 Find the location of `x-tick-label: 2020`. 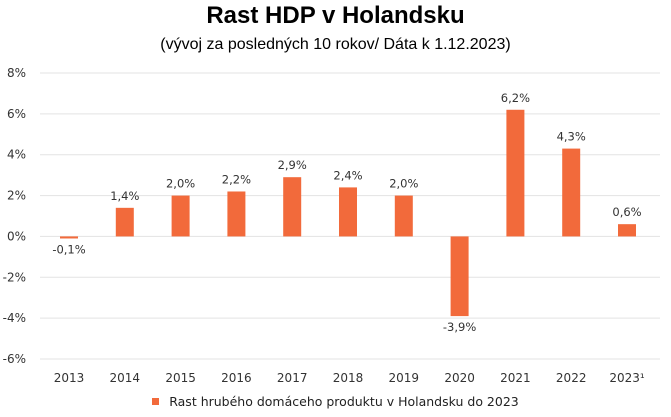

x-tick-label: 2020 is located at coordinates (459, 378).